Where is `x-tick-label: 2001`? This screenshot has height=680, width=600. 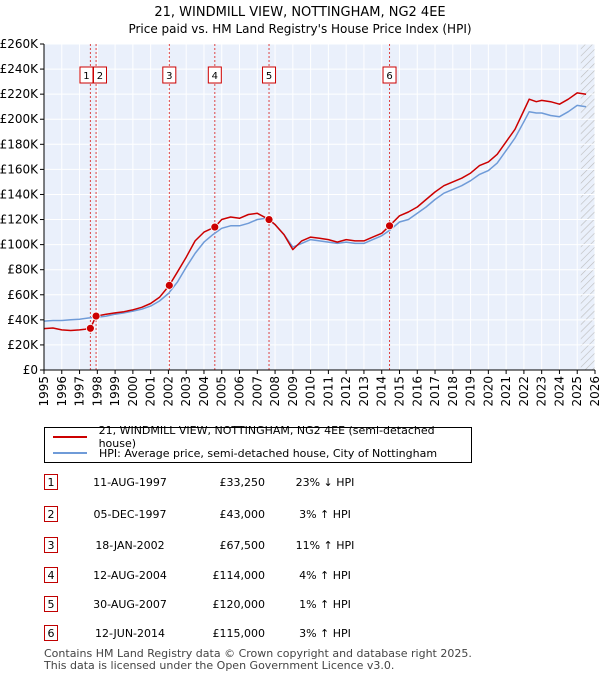 x-tick-label: 2001 is located at coordinates (151, 391).